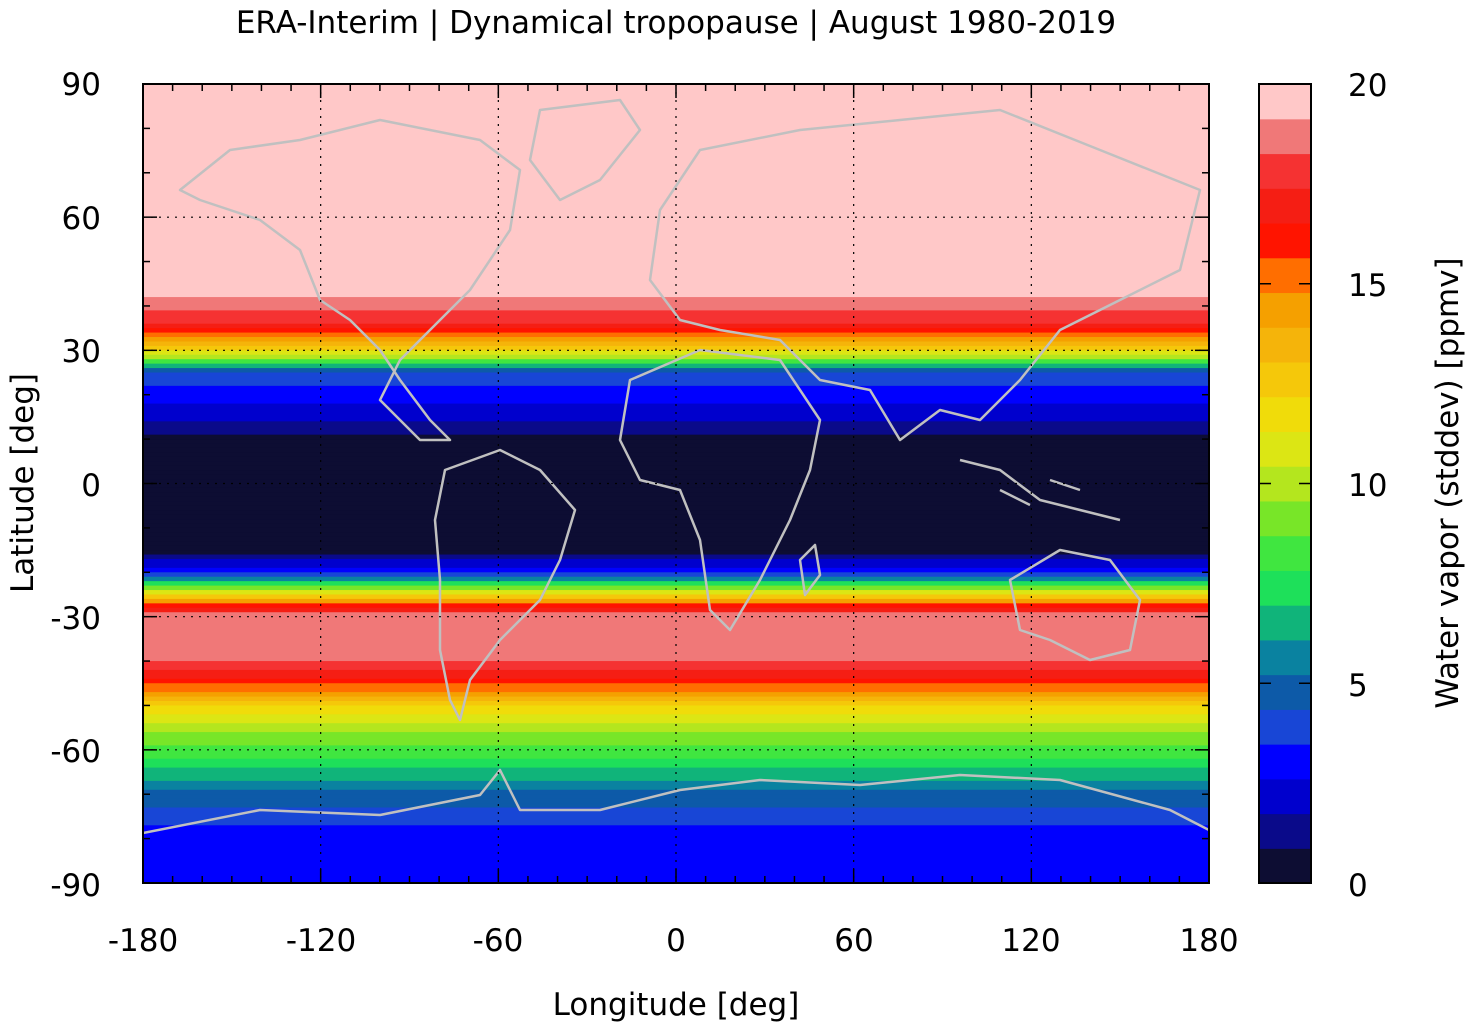  Describe the element at coordinates (676, 1005) in the screenshot. I see `x-axis-label: Longitude [deg]` at that location.